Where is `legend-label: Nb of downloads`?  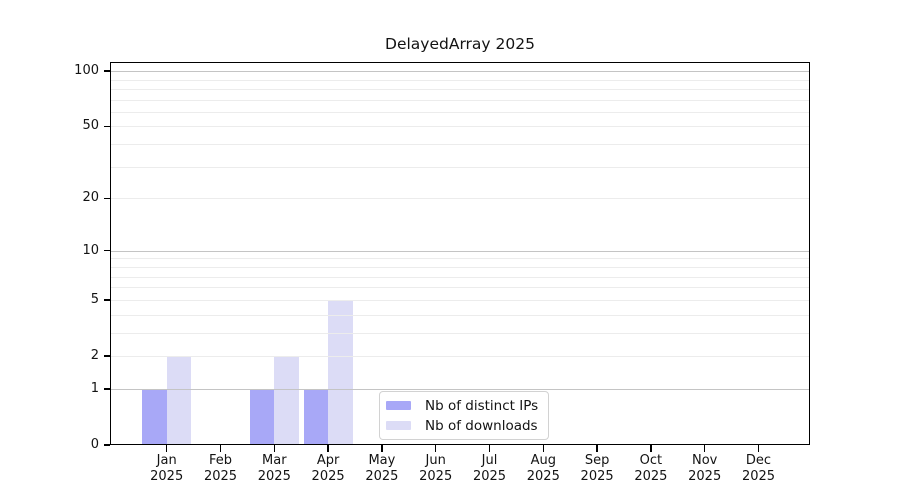 legend-label: Nb of downloads is located at coordinates (481, 425).